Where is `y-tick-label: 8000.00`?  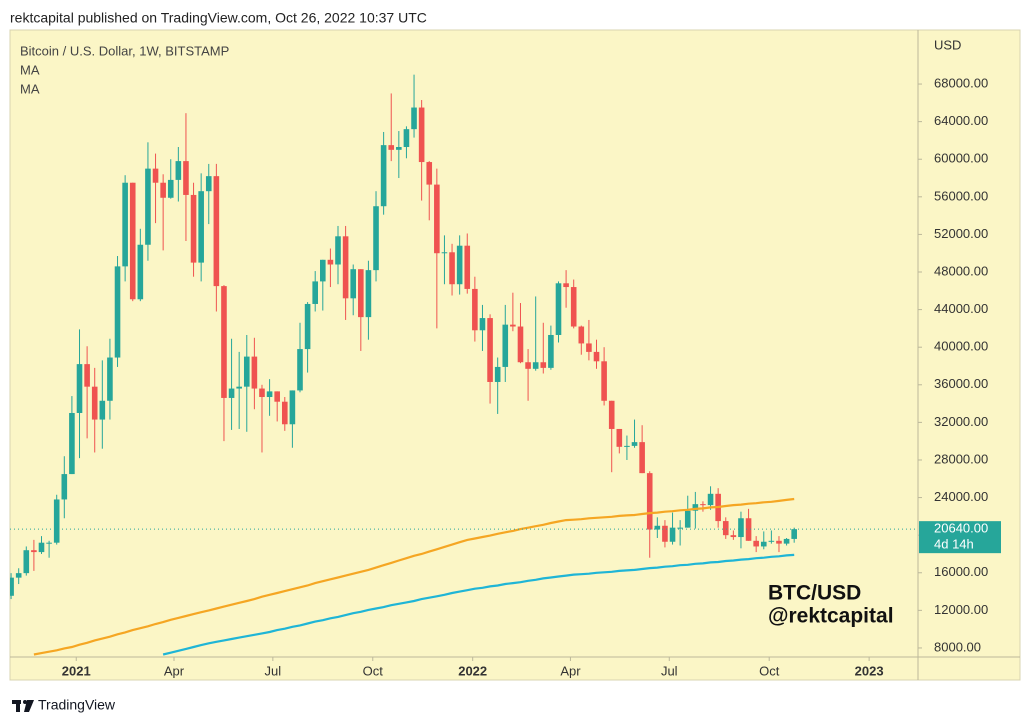 y-tick-label: 8000.00 is located at coordinates (957, 646).